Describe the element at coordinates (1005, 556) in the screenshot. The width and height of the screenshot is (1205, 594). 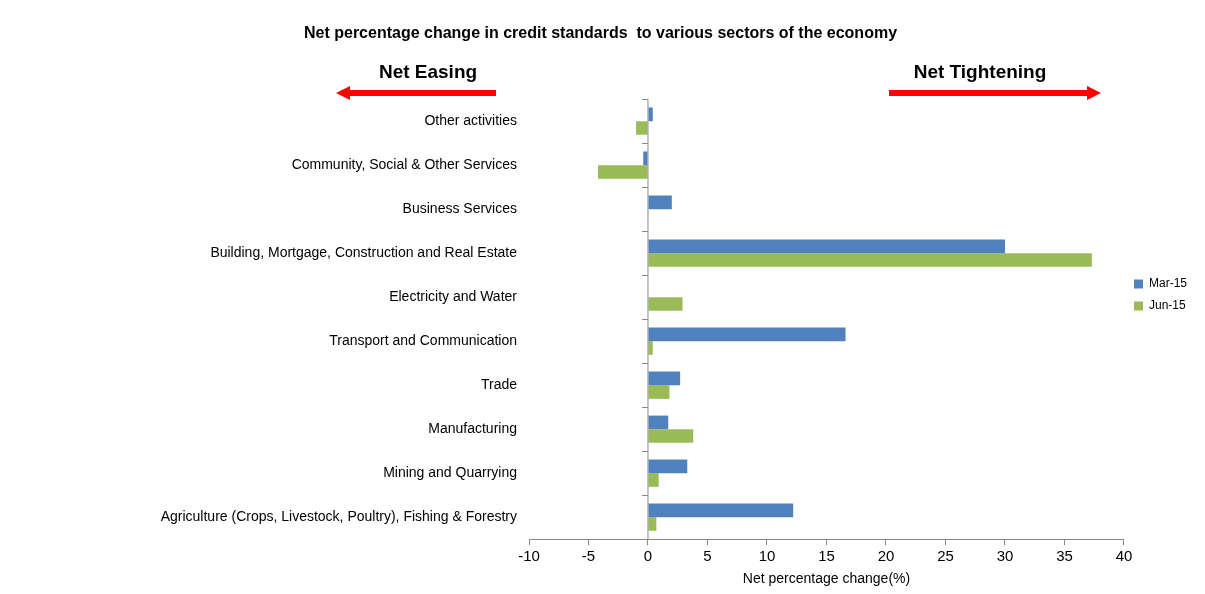
I see `x-tick-label: 30` at that location.